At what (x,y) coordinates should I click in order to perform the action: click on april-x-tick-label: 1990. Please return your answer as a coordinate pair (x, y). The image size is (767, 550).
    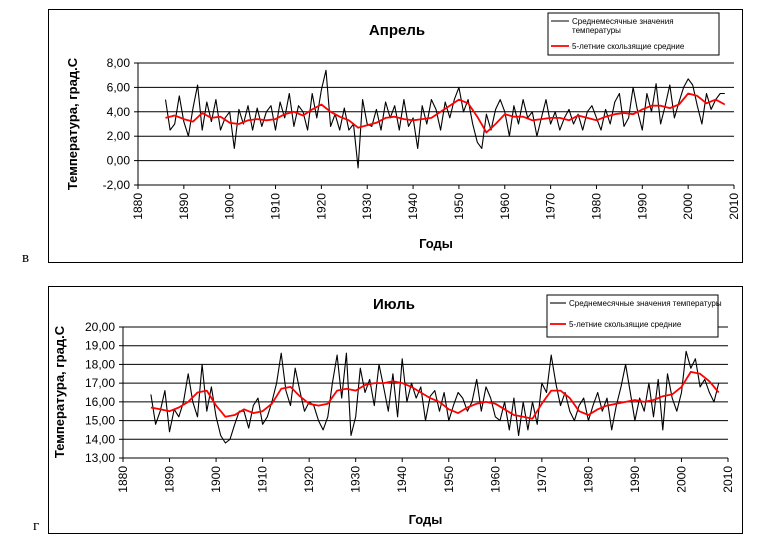
    Looking at the image, I should click on (642, 206).